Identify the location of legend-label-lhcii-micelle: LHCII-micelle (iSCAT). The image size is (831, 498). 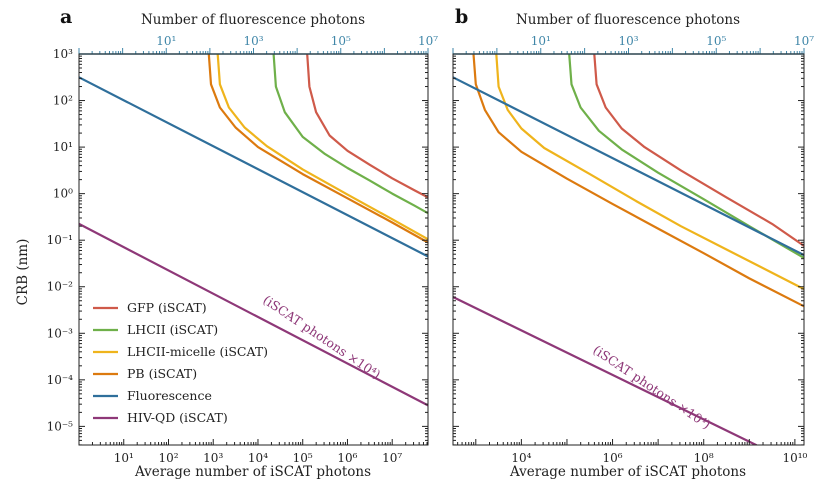
(197, 351).